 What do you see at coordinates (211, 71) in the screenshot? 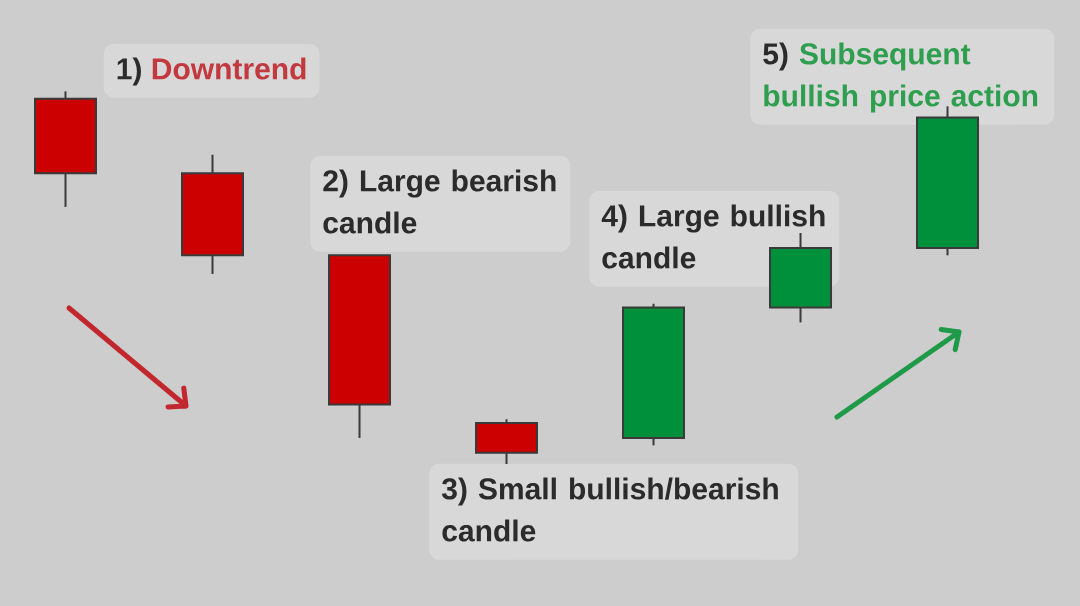
I see `text: 1) Downtrend` at bounding box center [211, 71].